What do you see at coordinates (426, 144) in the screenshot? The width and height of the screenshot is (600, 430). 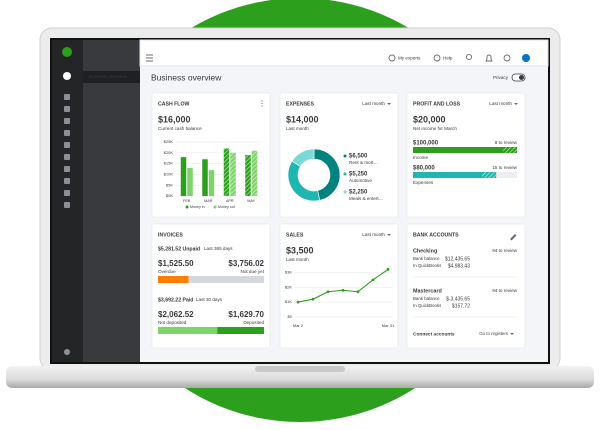 I see `row-amount: $100,000` at bounding box center [426, 144].